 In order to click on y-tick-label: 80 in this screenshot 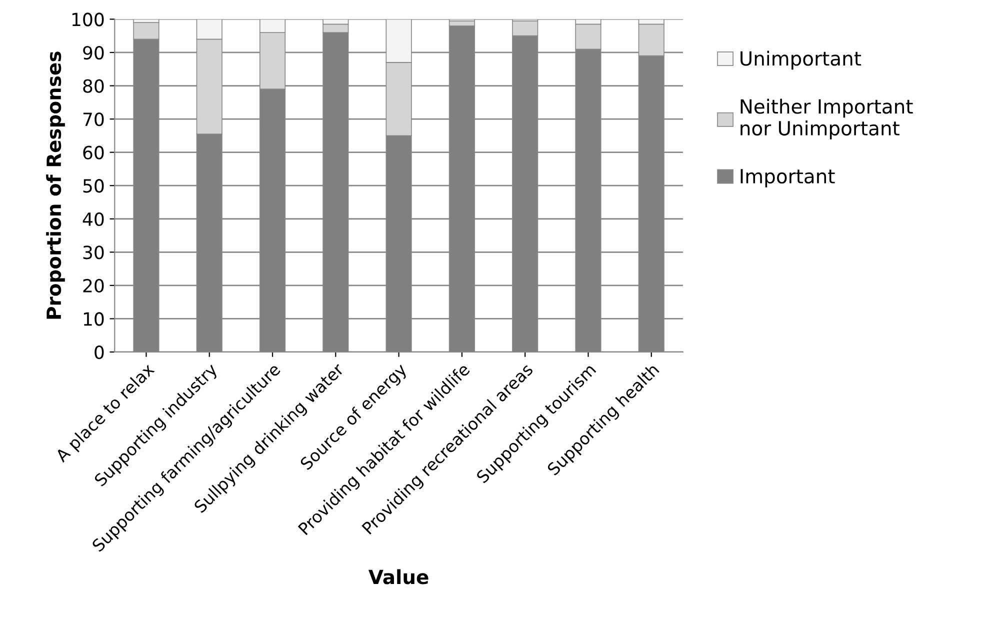, I will do `click(93, 86)`.